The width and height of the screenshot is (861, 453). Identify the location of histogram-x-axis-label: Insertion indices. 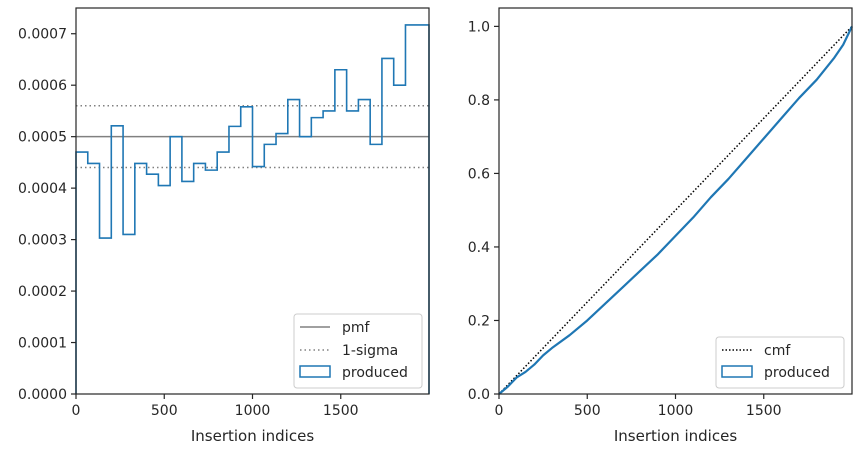
(252, 436).